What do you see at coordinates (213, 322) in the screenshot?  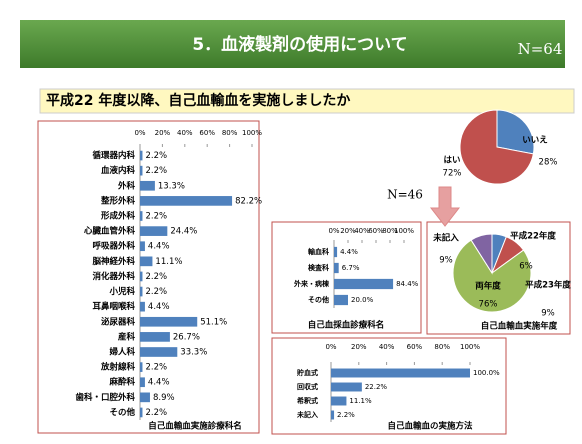 I see `value-label: 51.1%` at bounding box center [213, 322].